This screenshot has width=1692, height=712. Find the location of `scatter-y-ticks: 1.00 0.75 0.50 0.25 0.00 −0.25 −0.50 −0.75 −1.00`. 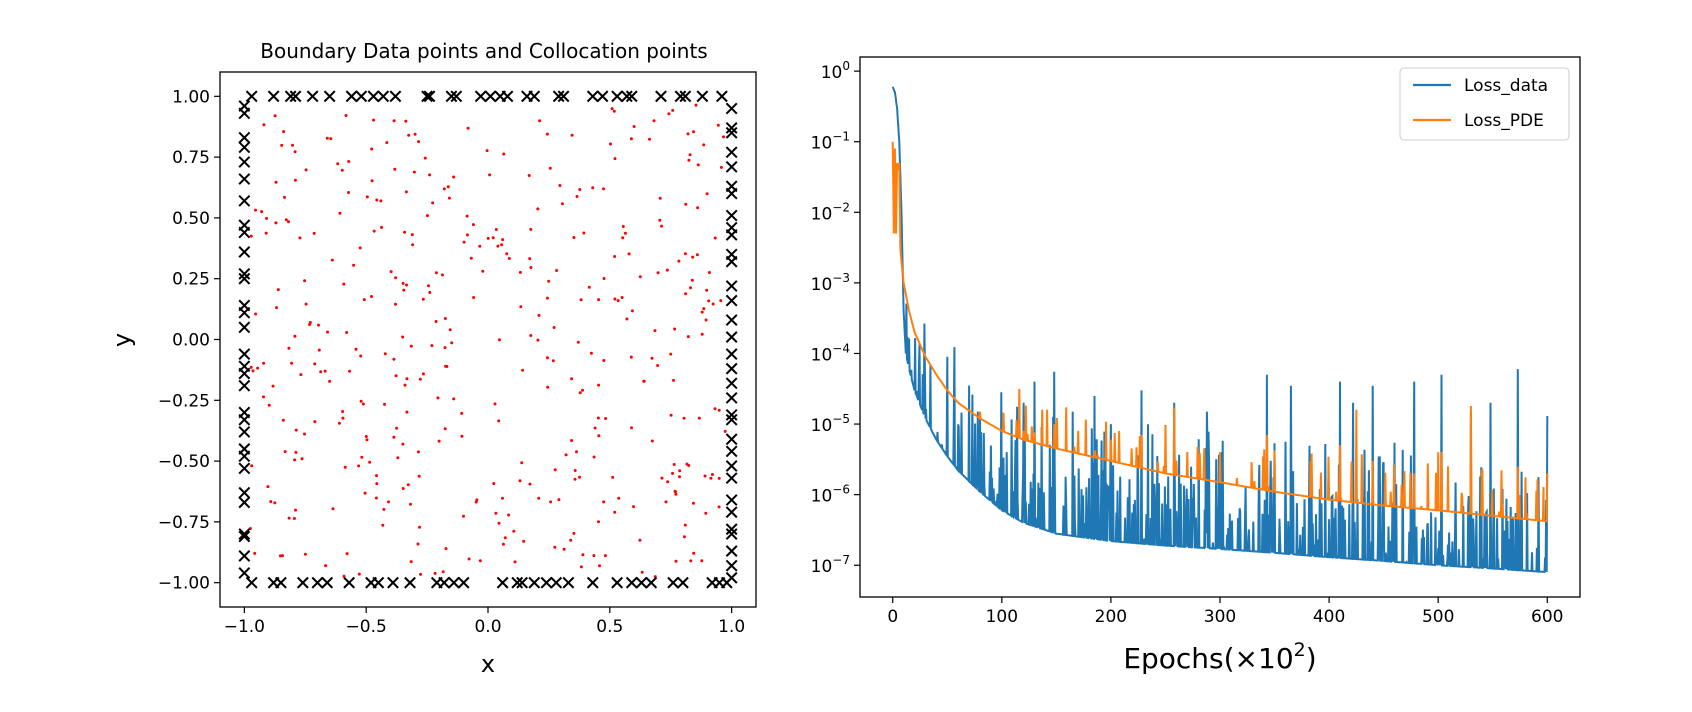

scatter-y-ticks: 1.00 0.75 0.50 0.25 0.00 −0.25 −0.50 −0.75 −1.00 is located at coordinates (189, 340).